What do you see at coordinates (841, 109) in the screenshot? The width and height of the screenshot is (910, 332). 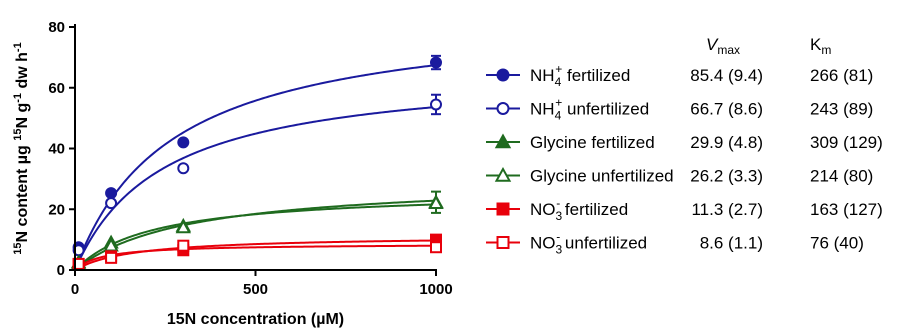 I see `km-value: 243 (89)` at bounding box center [841, 109].